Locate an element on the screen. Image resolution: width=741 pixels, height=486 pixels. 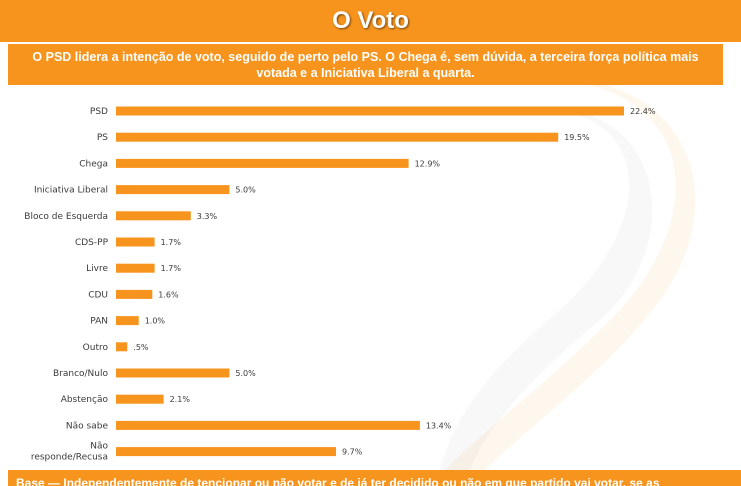
page-title: O Voto is located at coordinates (370, 20).